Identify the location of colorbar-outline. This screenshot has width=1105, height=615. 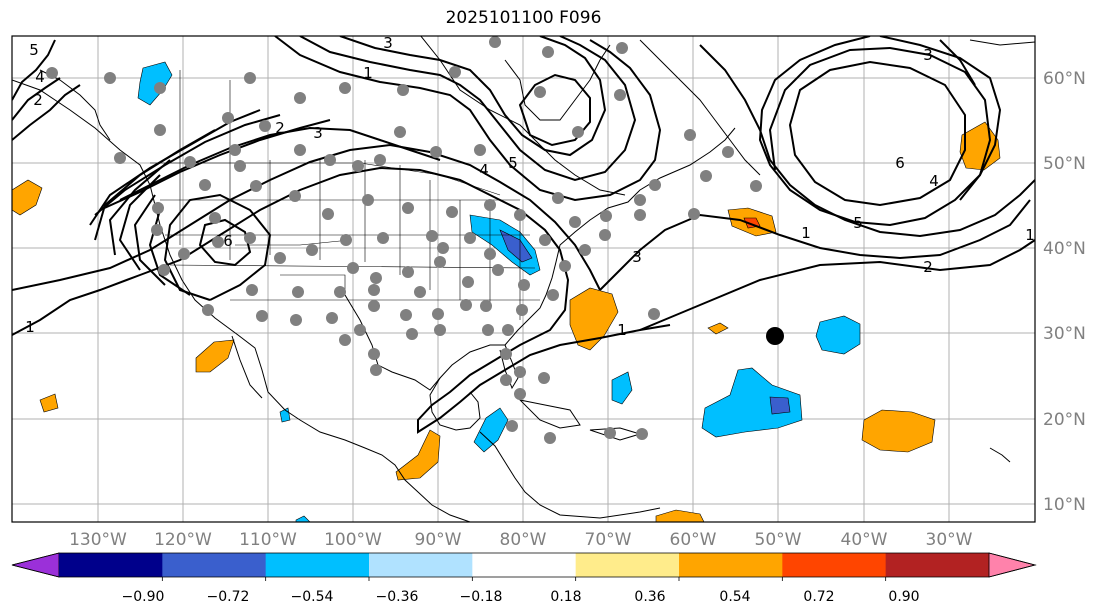
(524, 565).